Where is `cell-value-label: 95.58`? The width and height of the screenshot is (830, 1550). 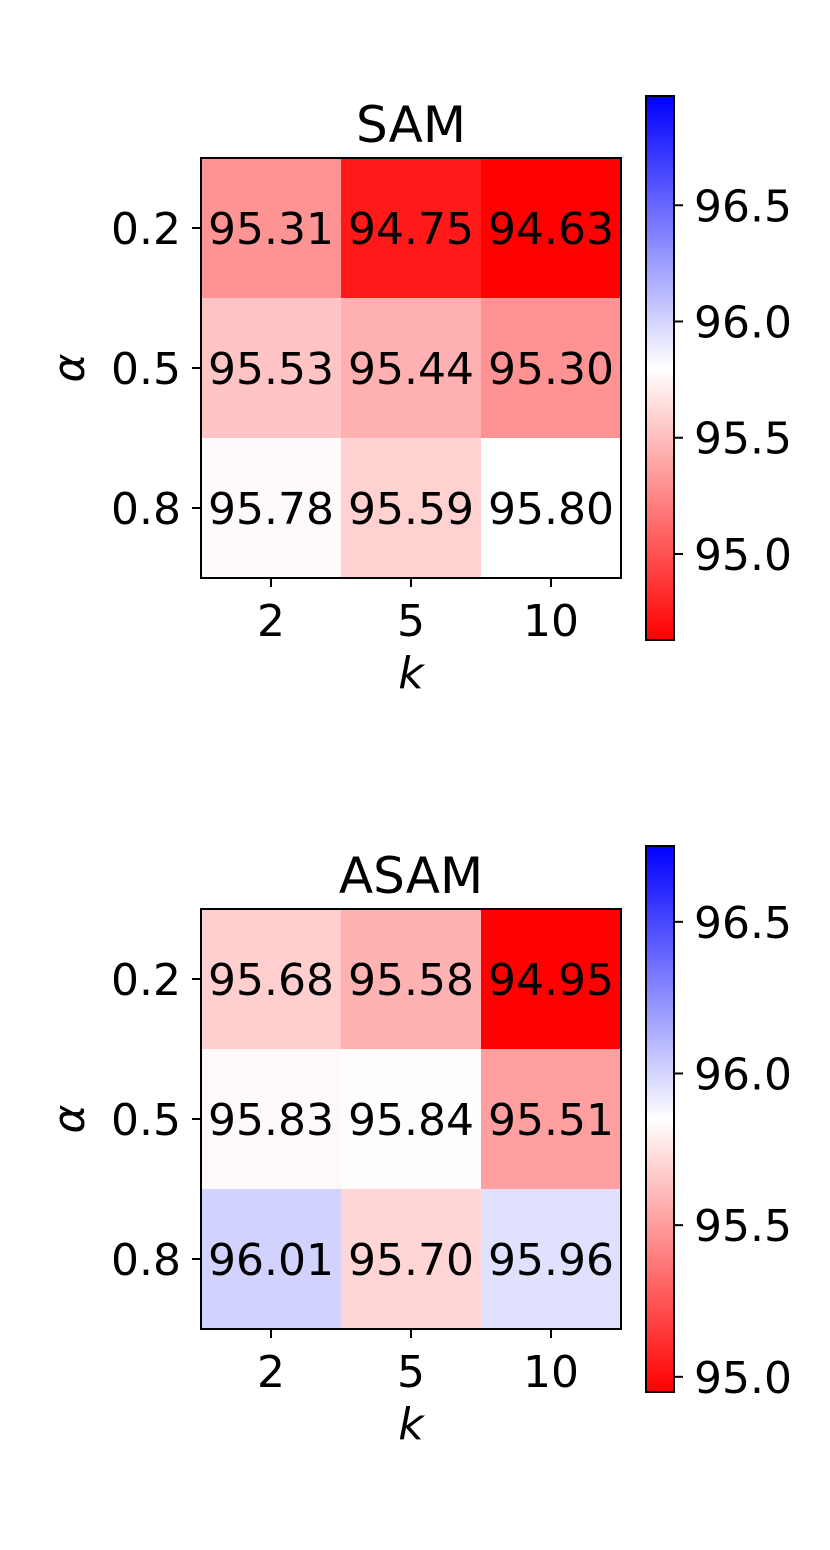 cell-value-label: 95.58 is located at coordinates (411, 980).